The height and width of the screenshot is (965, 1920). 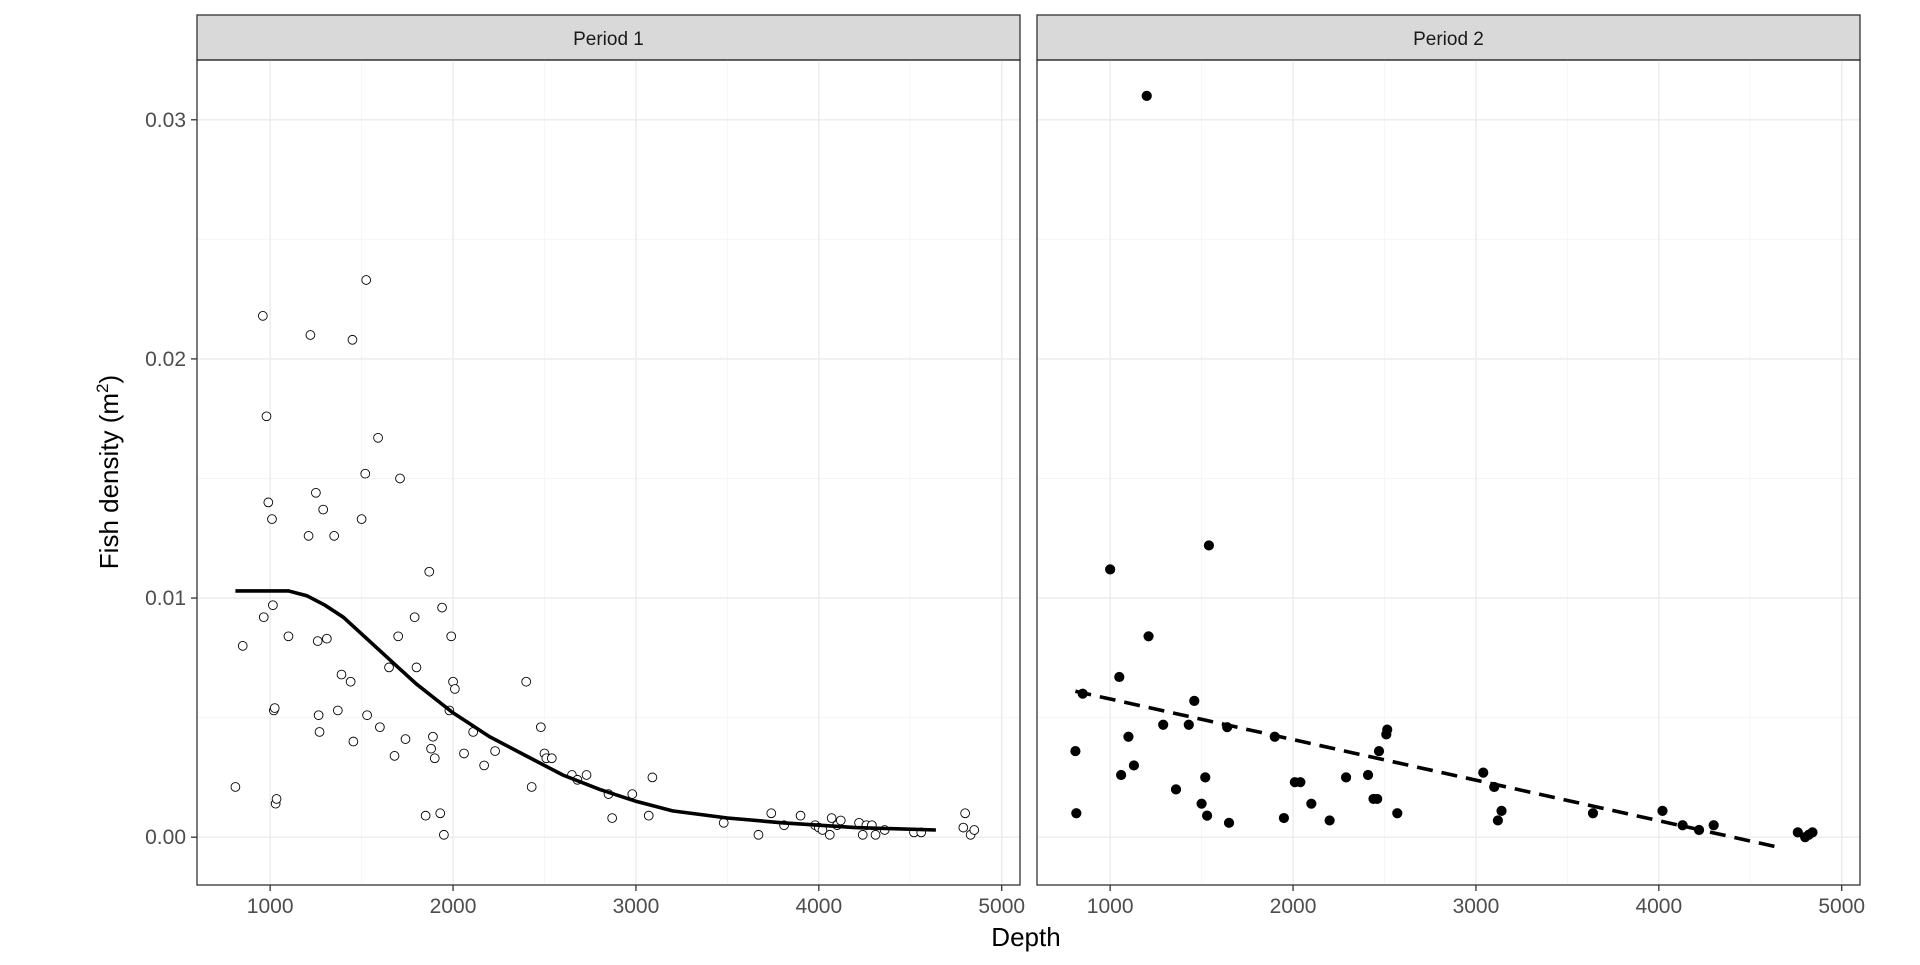 What do you see at coordinates (608, 39) in the screenshot?
I see `facet-strip-label: Period 1` at bounding box center [608, 39].